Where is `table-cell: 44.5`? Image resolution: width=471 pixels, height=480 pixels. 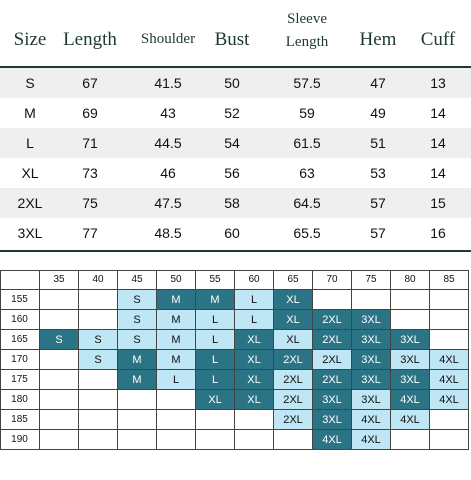
table-cell: 44.5 is located at coordinates (168, 143).